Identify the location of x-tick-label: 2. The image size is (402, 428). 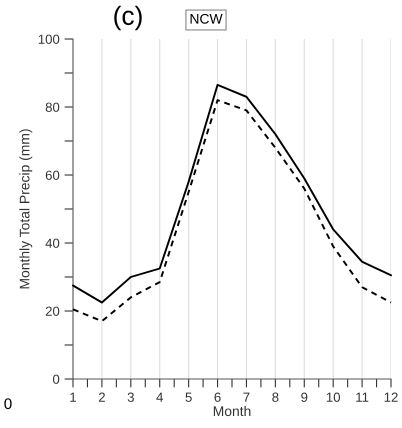
(101, 397).